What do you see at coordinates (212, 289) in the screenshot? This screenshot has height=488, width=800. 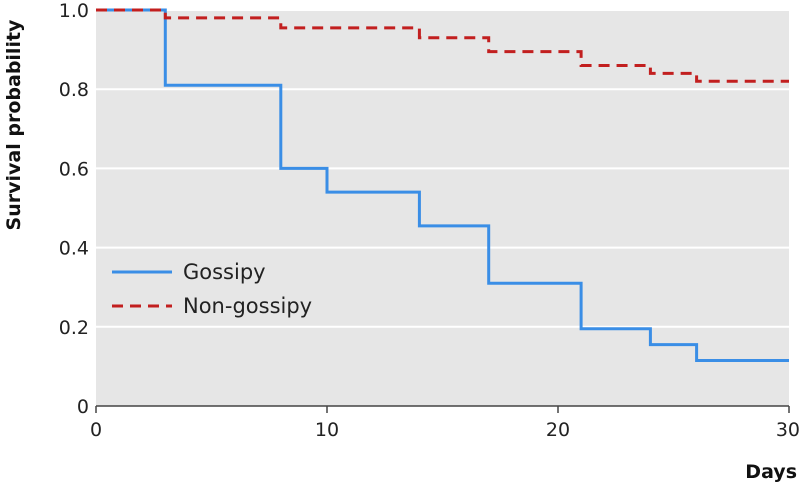 I see `legend: Gossipy Non-gossipy` at bounding box center [212, 289].